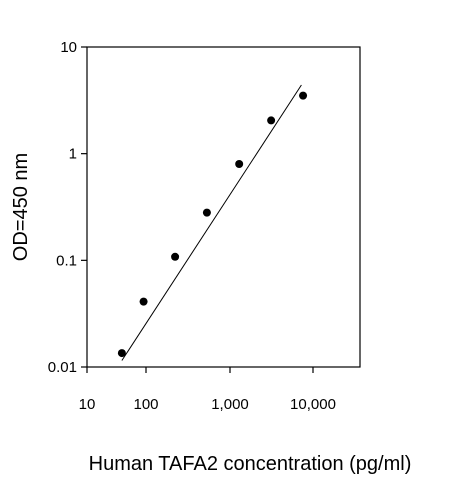 Image resolution: width=463 pixels, height=480 pixels. I want to click on y-tick-label: 0.01, so click(62, 367).